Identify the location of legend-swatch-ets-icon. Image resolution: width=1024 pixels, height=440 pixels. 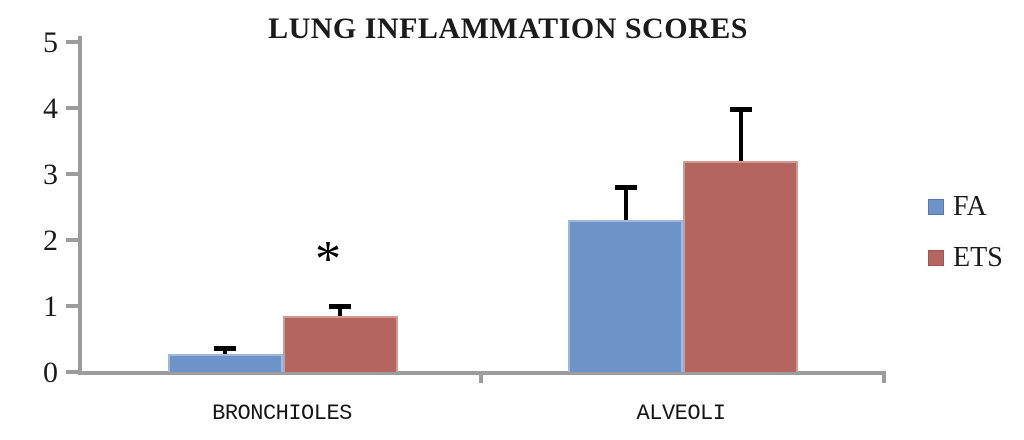
(936, 258).